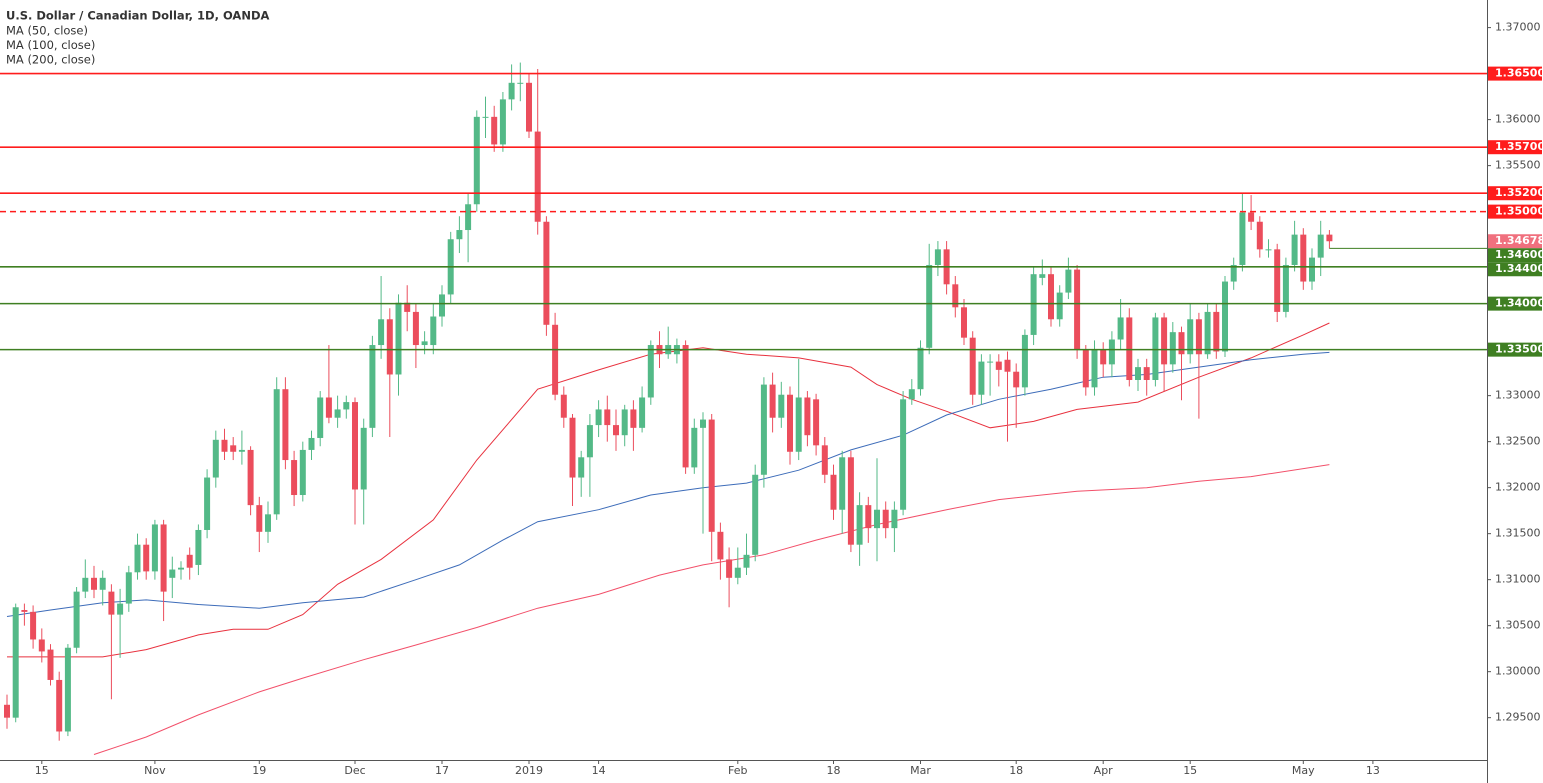 This screenshot has height=783, width=1543. I want to click on legend-entry: MA (50, close), so click(47, 31).